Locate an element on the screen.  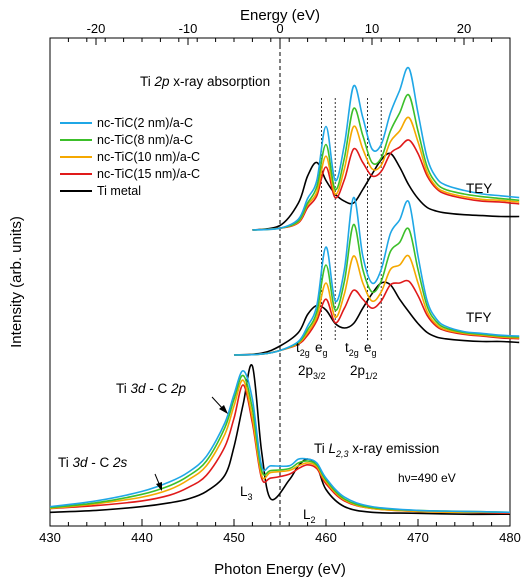
p12-label: 2p1/2 is located at coordinates (364, 372).